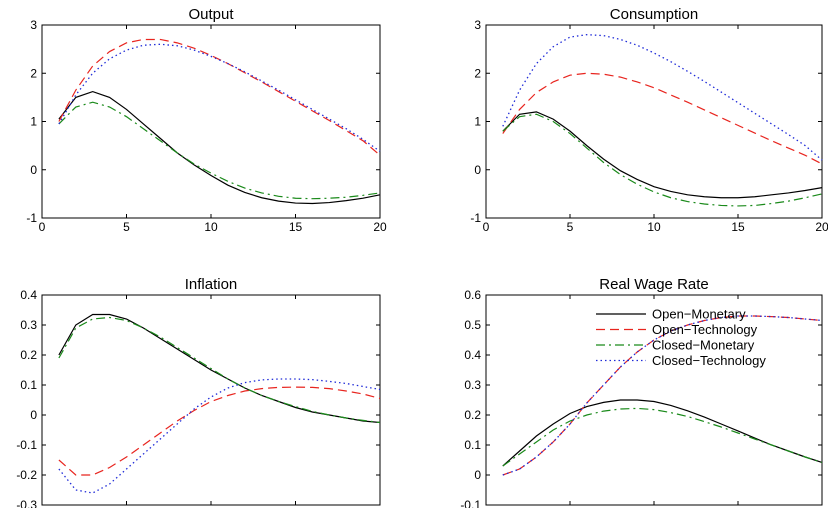  Describe the element at coordinates (709, 360) in the screenshot. I see `legend-label: Closed−Technology` at that location.